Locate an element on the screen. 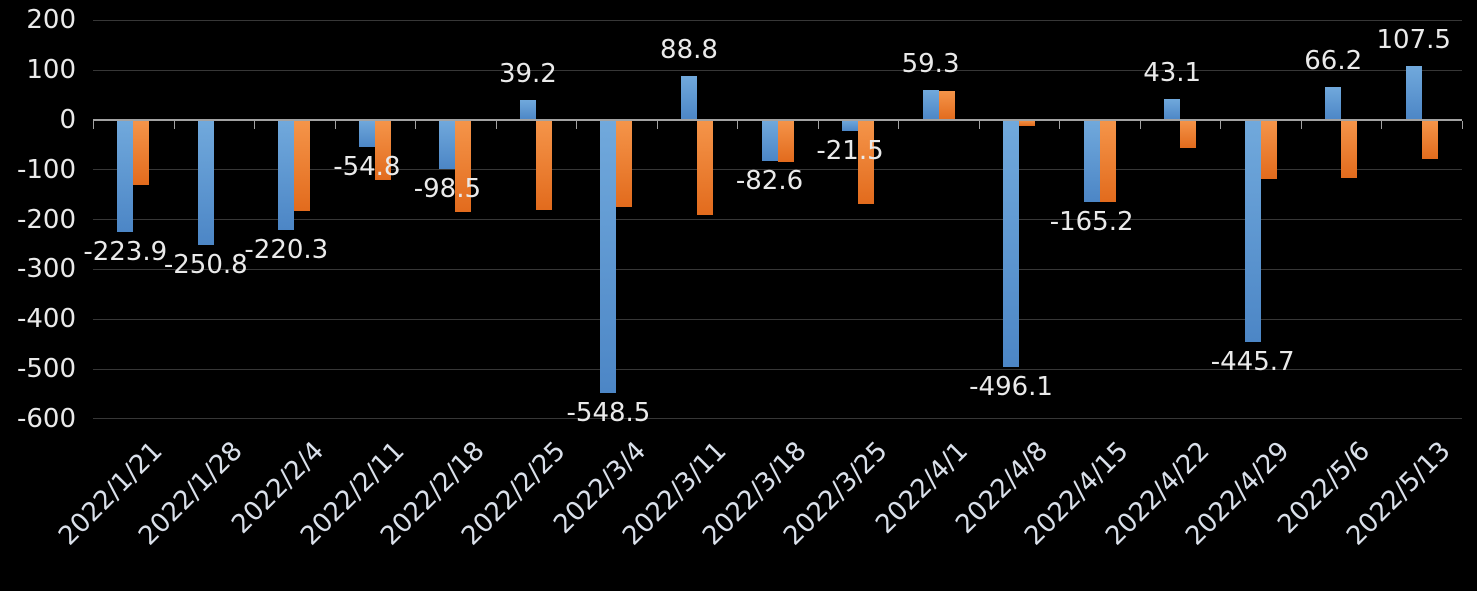  bar-series-blue-2022/1/28 is located at coordinates (205, 182).